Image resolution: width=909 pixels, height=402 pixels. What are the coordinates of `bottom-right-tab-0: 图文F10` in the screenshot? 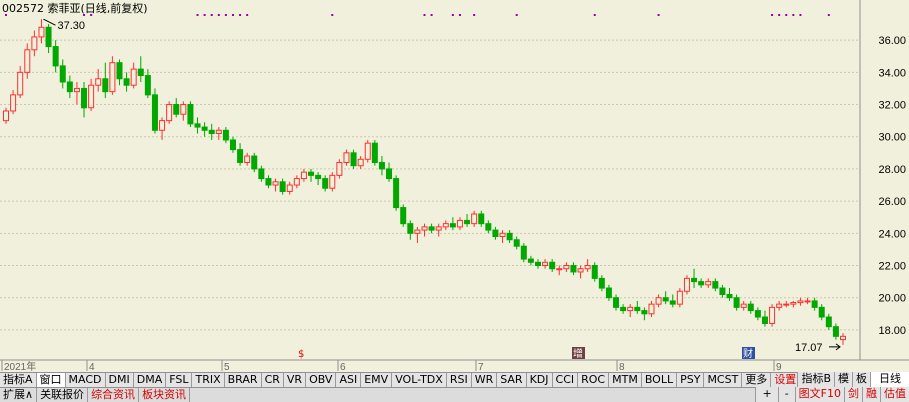 It's located at (819, 394).